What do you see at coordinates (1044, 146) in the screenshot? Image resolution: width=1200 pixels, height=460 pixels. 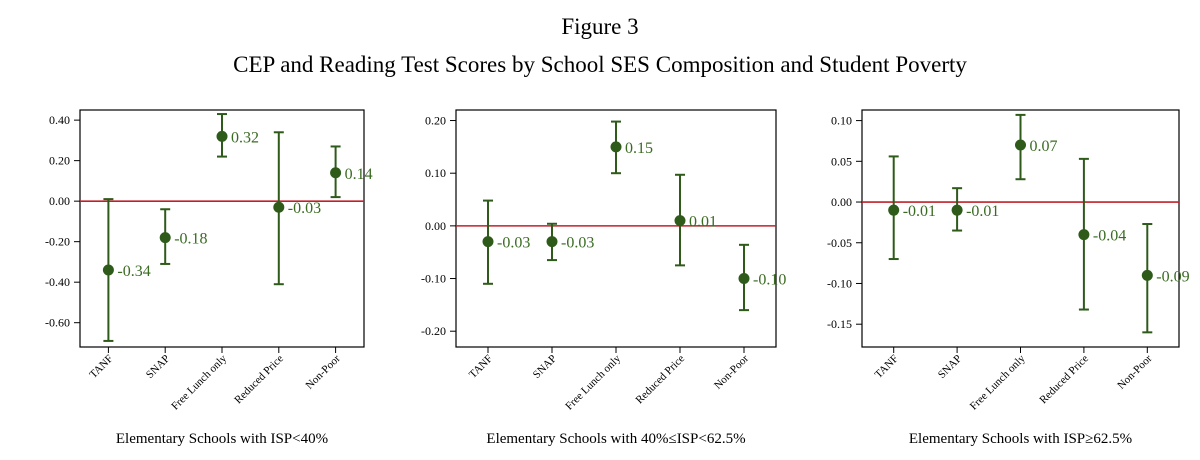 I see `data-label: 0.07` at bounding box center [1044, 146].